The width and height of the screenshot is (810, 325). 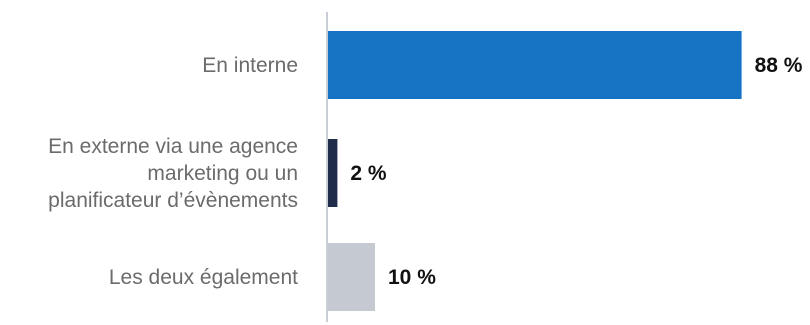 What do you see at coordinates (173, 200) in the screenshot?
I see `category-label-line: planificateur d’évènements` at bounding box center [173, 200].